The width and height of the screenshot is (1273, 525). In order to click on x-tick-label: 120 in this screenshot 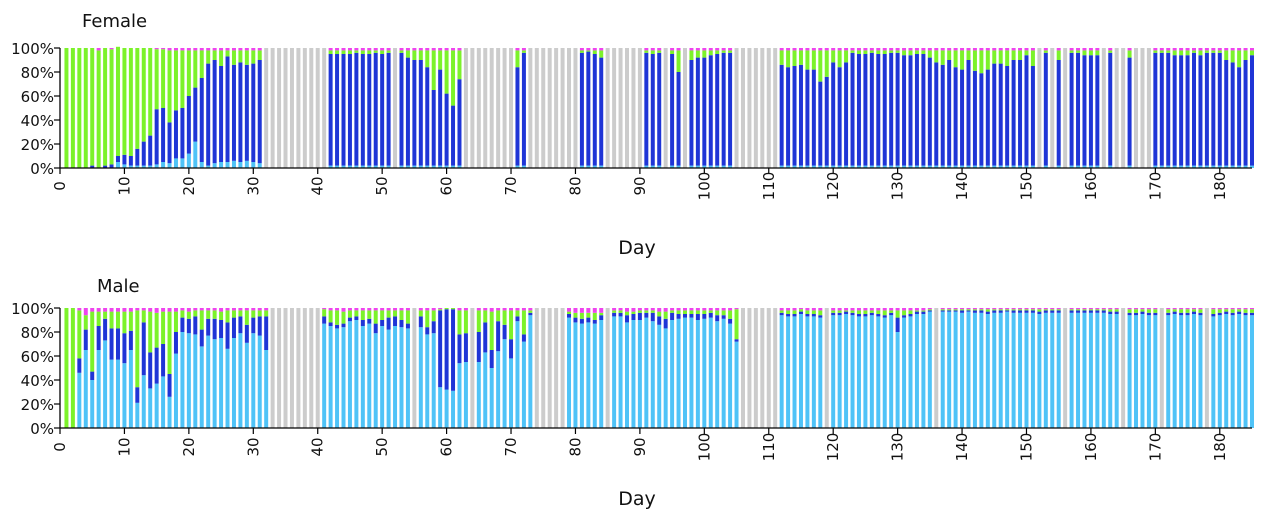, I will do `click(833, 447)`.